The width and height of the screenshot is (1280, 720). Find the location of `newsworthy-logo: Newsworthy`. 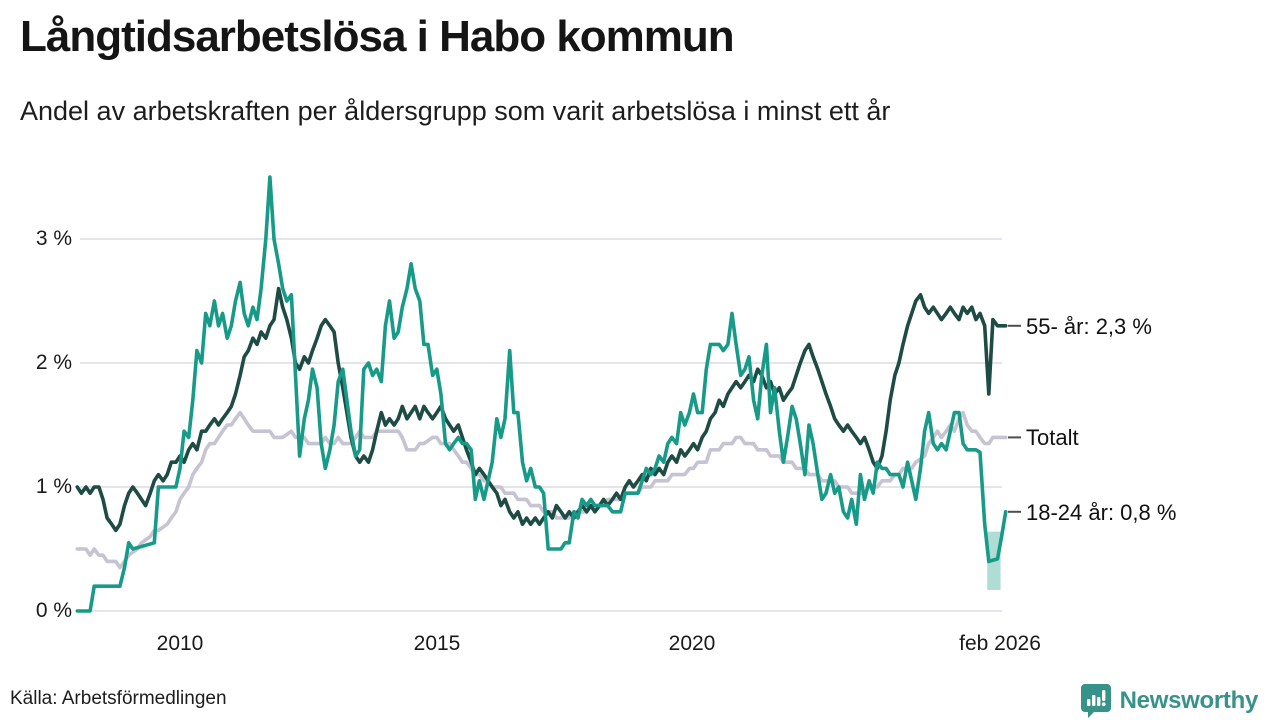

newsworthy-logo: Newsworthy is located at coordinates (1169, 700).